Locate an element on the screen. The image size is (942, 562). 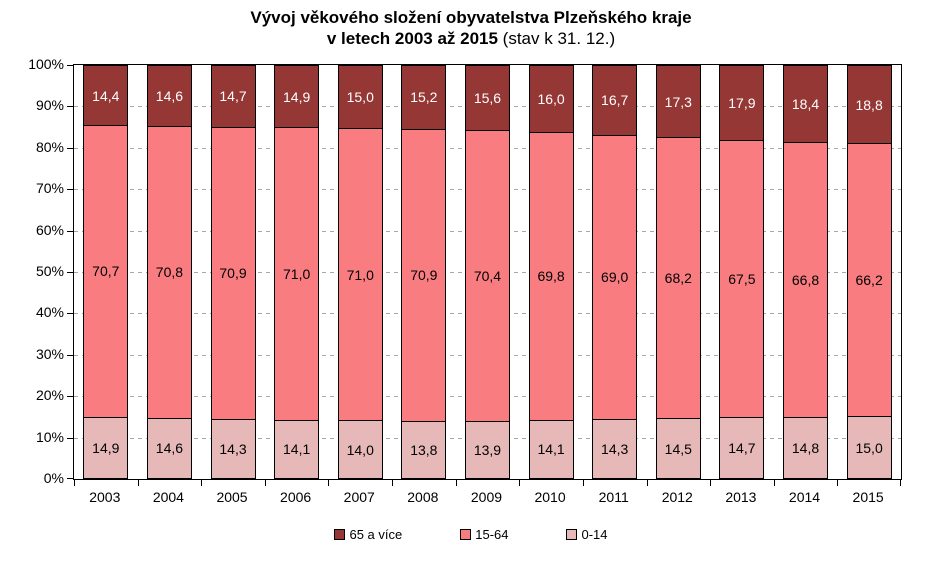
bar-segment-label: 70,4 is located at coordinates (487, 275).